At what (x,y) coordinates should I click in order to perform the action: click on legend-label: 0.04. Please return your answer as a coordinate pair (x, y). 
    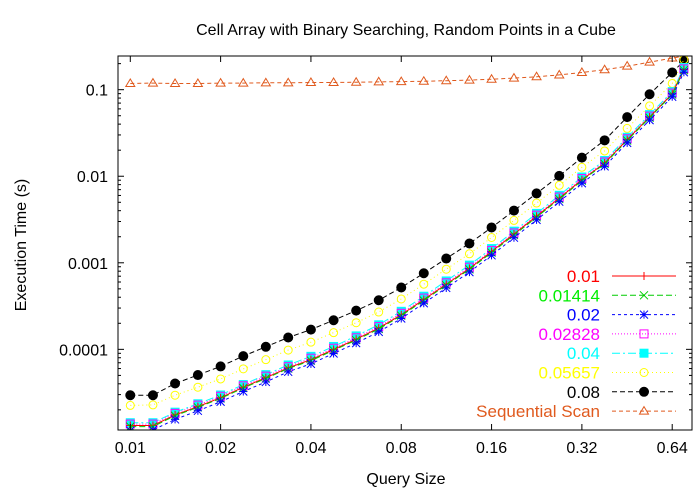
    Looking at the image, I should click on (583, 353).